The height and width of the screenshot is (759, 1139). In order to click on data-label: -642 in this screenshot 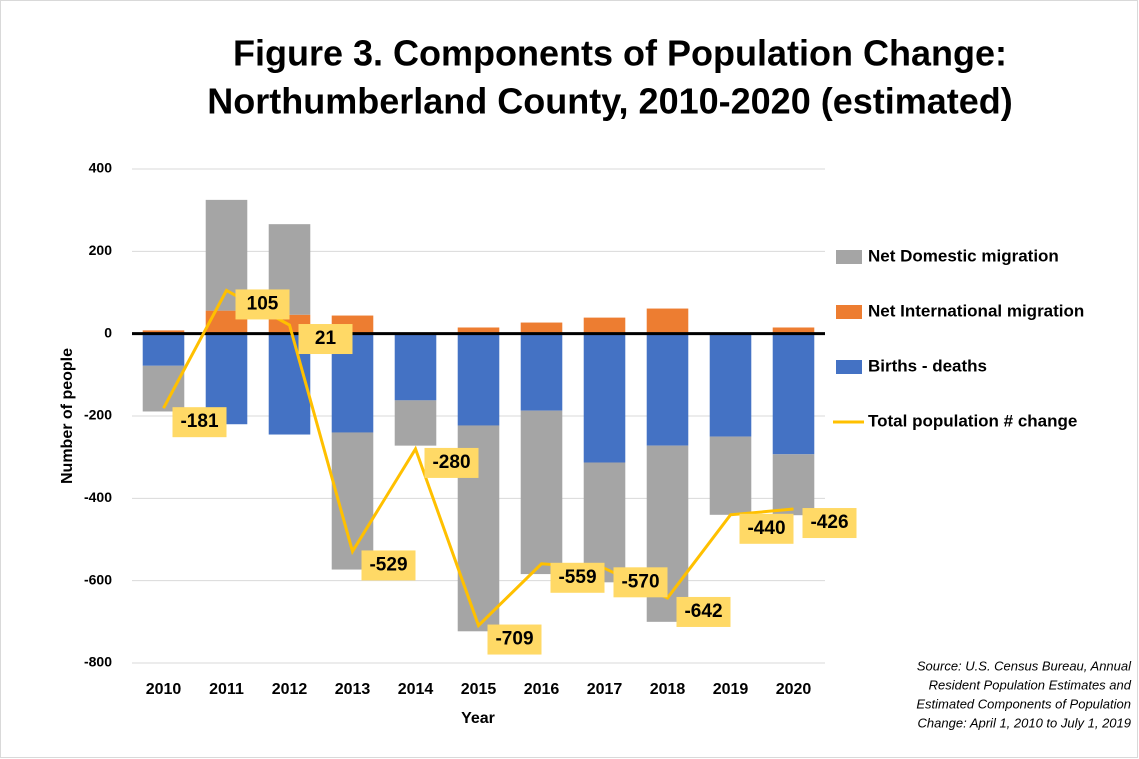, I will do `click(703, 611)`.